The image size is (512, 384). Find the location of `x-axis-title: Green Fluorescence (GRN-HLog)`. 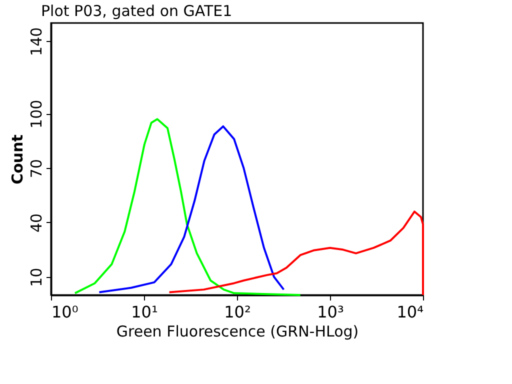

x-axis-title: Green Fluorescence (GRN-HLog) is located at coordinates (237, 331).